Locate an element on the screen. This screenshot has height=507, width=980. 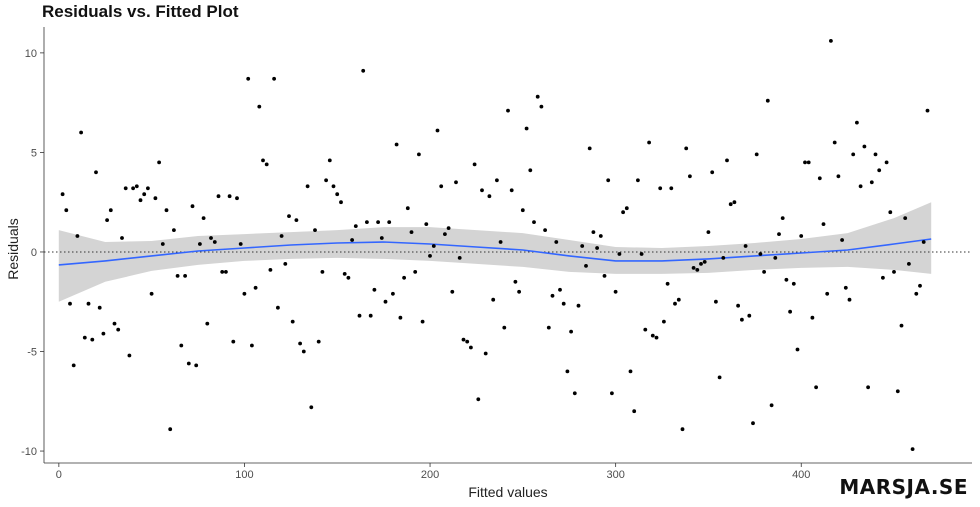
y-tick-label: 5 is located at coordinates (34, 153).